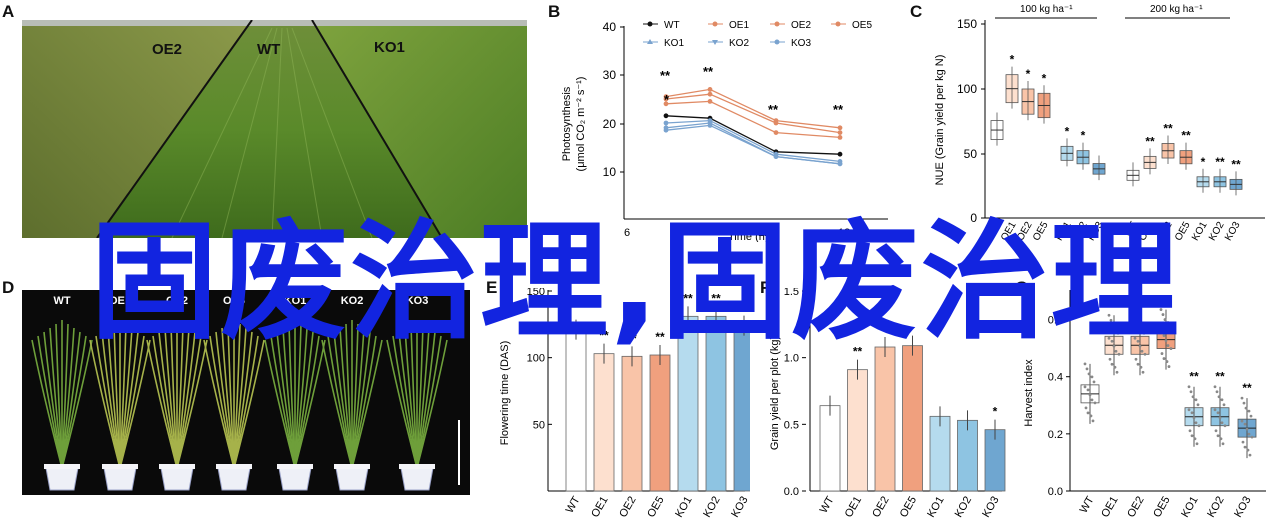 The width and height of the screenshot is (1269, 527). I want to click on c-xtick-ko2: KO2, so click(1217, 231).